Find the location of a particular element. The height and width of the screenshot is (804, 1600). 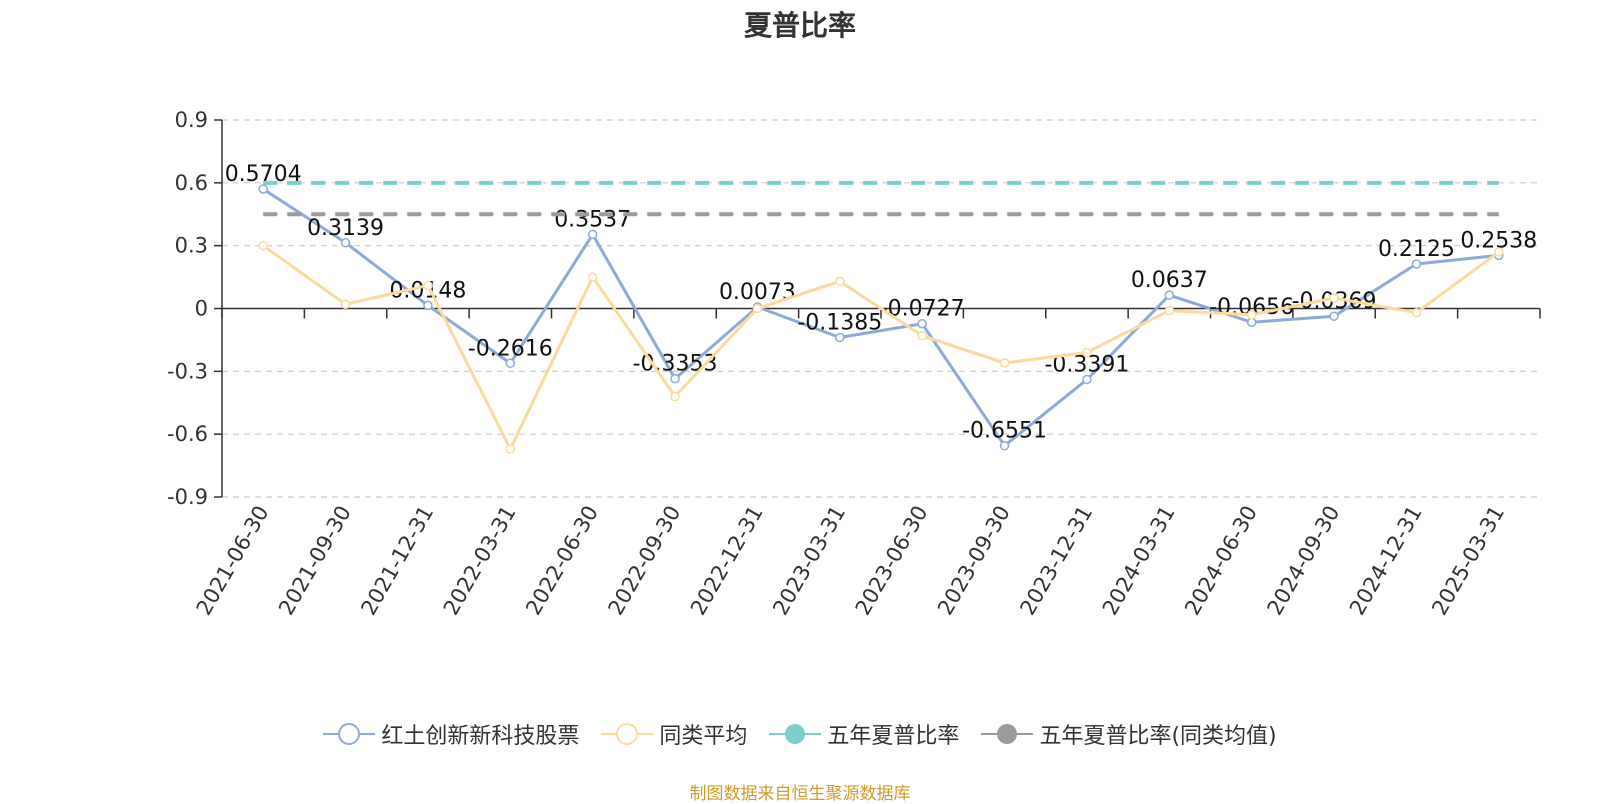

x-tick-label: 2024-06-30 is located at coordinates (1221, 561).